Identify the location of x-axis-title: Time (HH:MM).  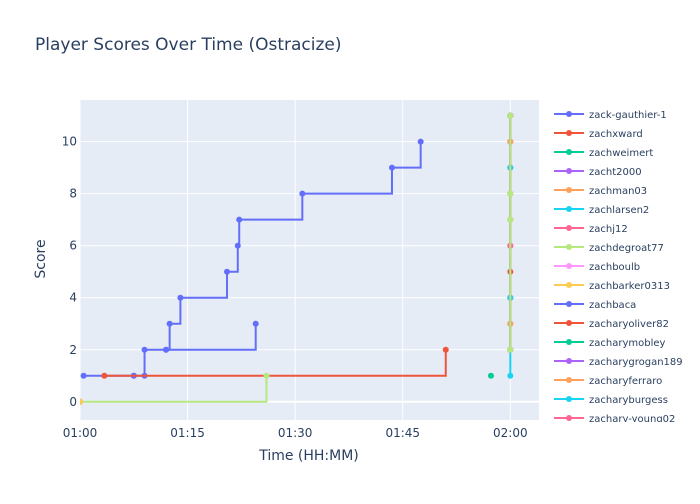
(308, 456).